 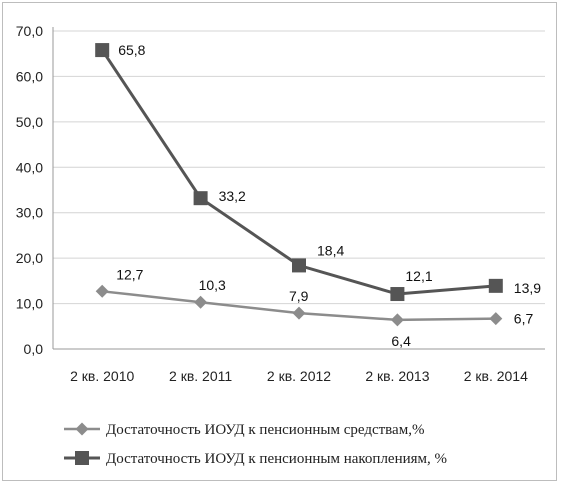 I want to click on y-tick-label: 0,0, so click(x=34, y=349).